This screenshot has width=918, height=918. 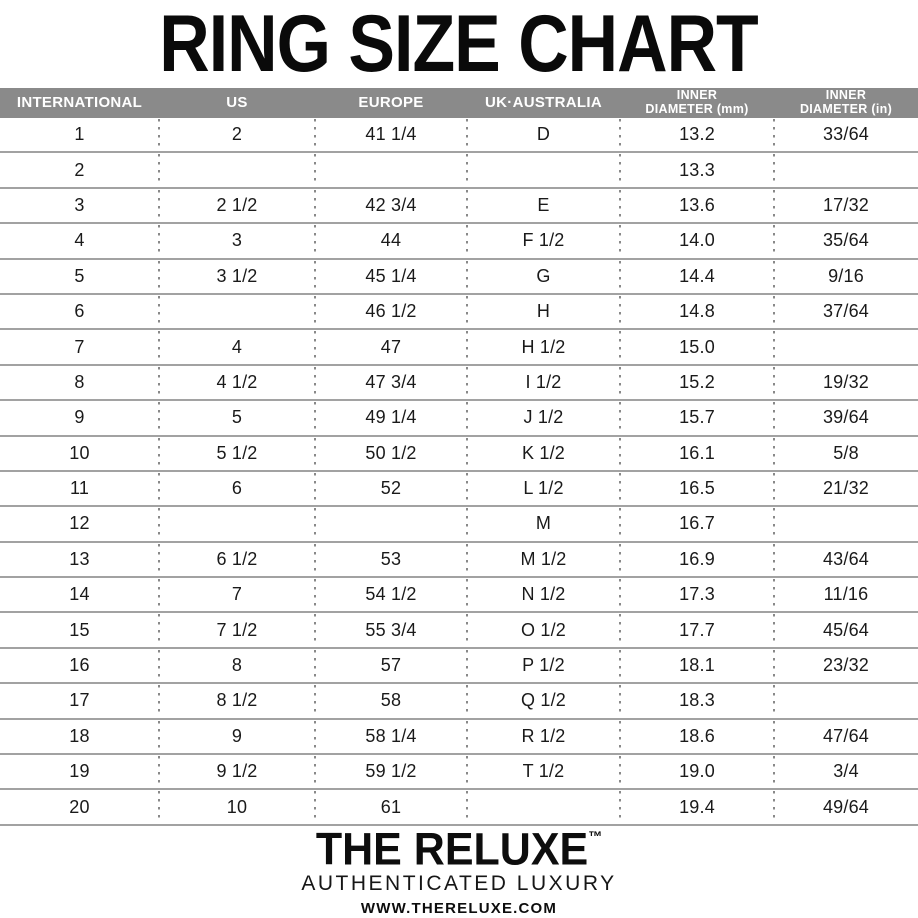 I want to click on table-cell-inner-diameter-mm: 15.2, so click(x=697, y=382).